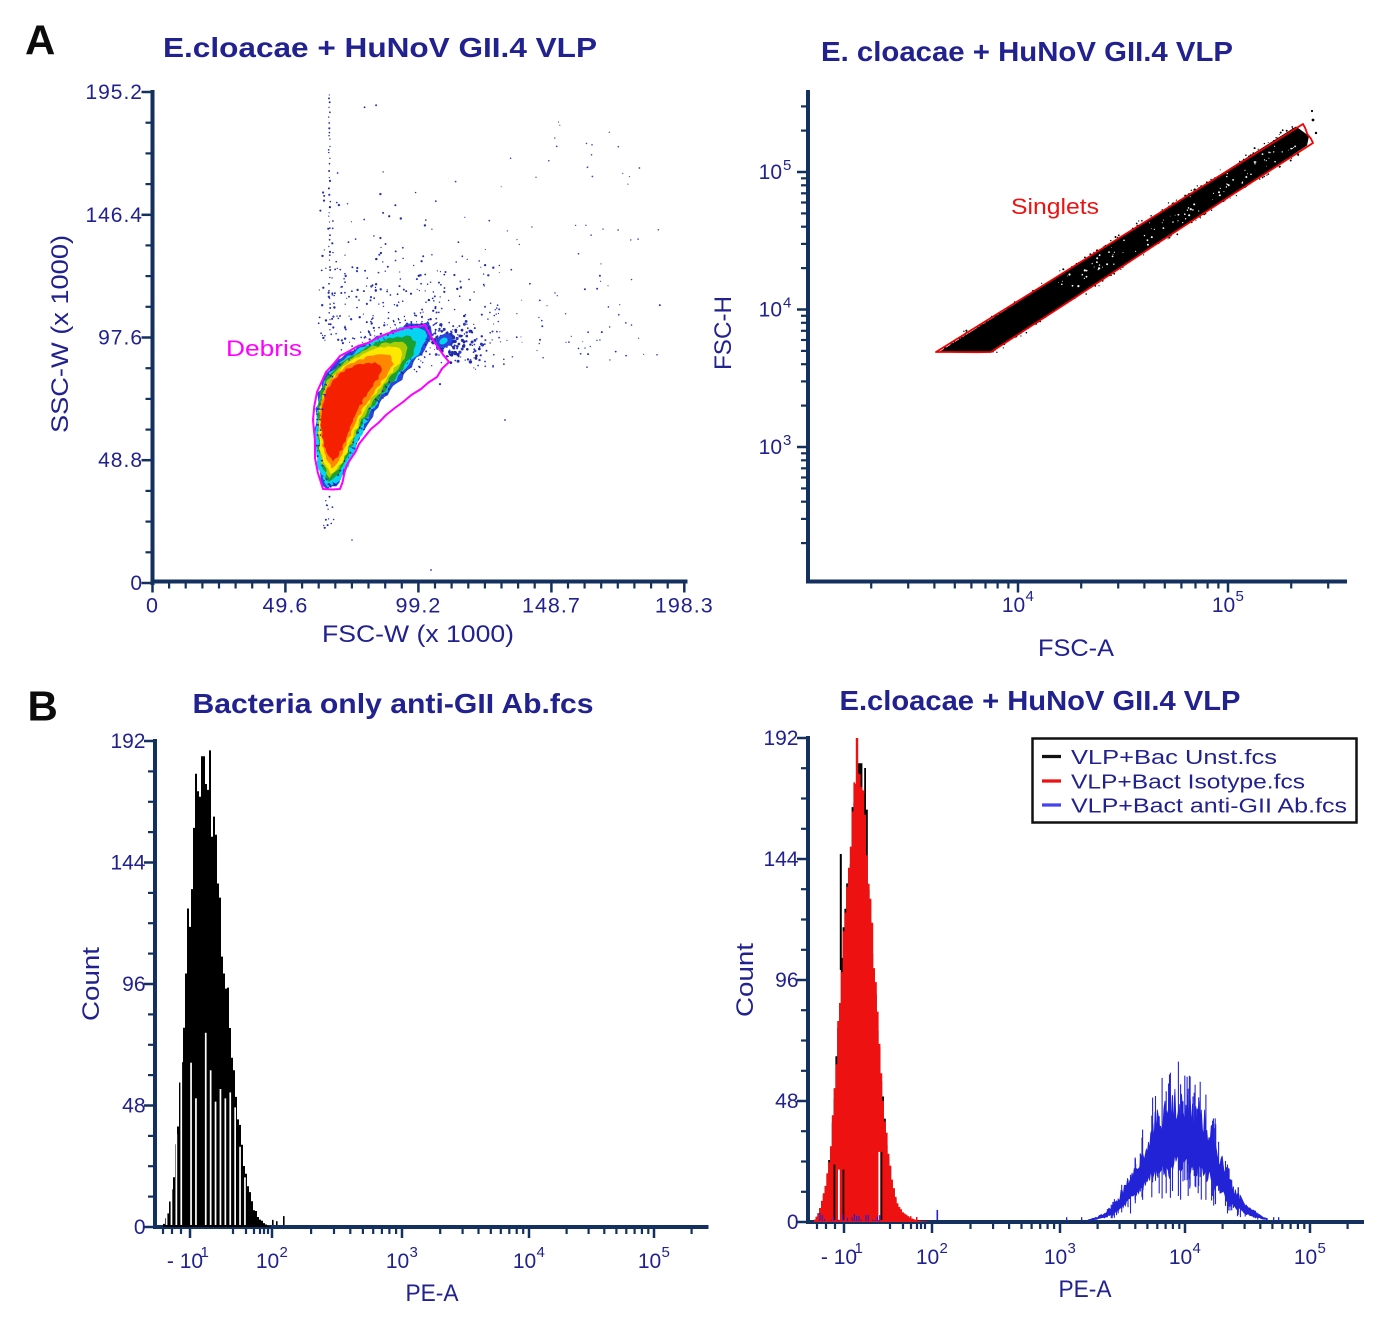  What do you see at coordinates (1174, 757) in the screenshot?
I see `svg-text: VLP+Bac Unst.fcs` at bounding box center [1174, 757].